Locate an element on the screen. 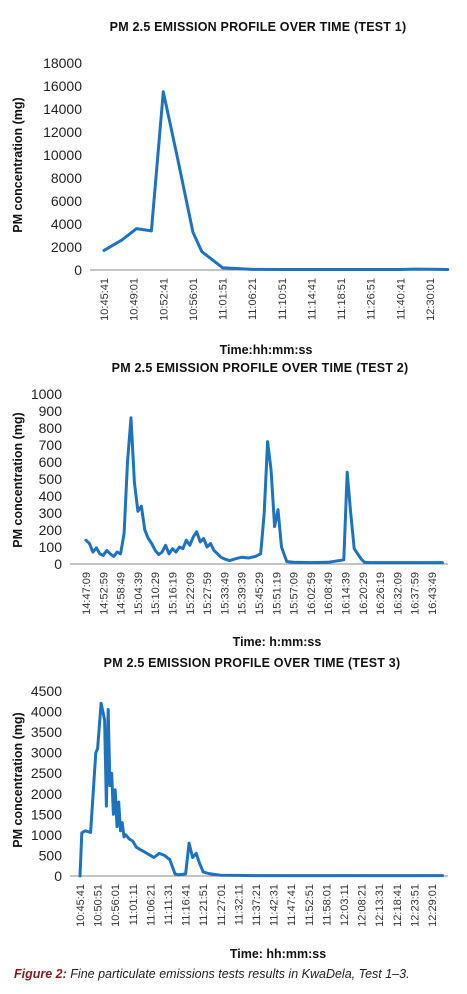 The width and height of the screenshot is (467, 994). x-tick-label: 11:18:51 is located at coordinates (342, 299).